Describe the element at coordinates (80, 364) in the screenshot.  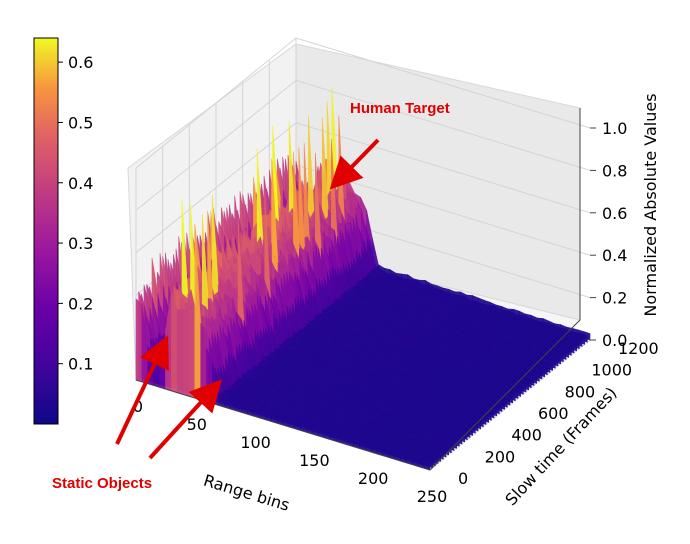
I see `colorbar-tick-label: 0.1` at that location.